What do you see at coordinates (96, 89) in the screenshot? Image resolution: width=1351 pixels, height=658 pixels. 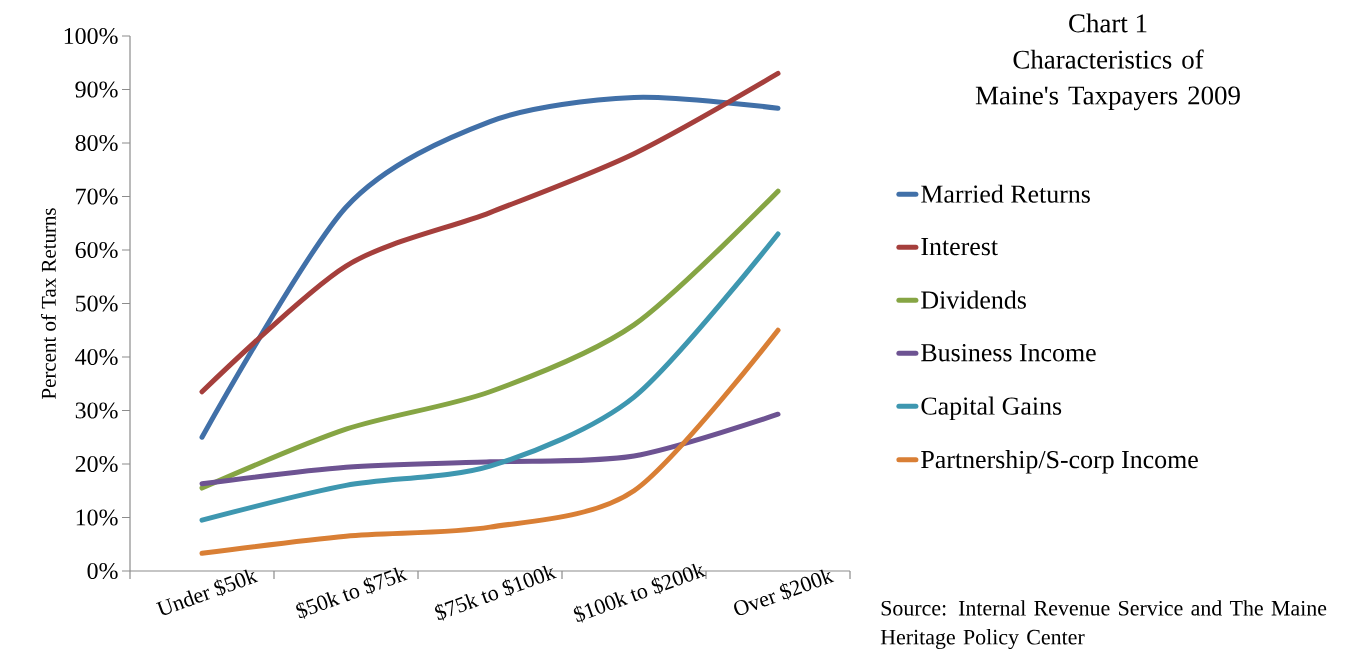 I see `y-tick-label: 90%` at bounding box center [96, 89].